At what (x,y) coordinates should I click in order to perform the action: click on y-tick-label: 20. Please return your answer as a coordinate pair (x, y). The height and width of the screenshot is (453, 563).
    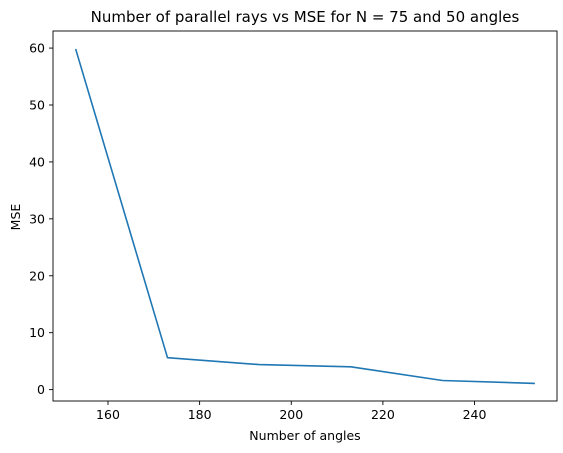
    Looking at the image, I should click on (37, 275).